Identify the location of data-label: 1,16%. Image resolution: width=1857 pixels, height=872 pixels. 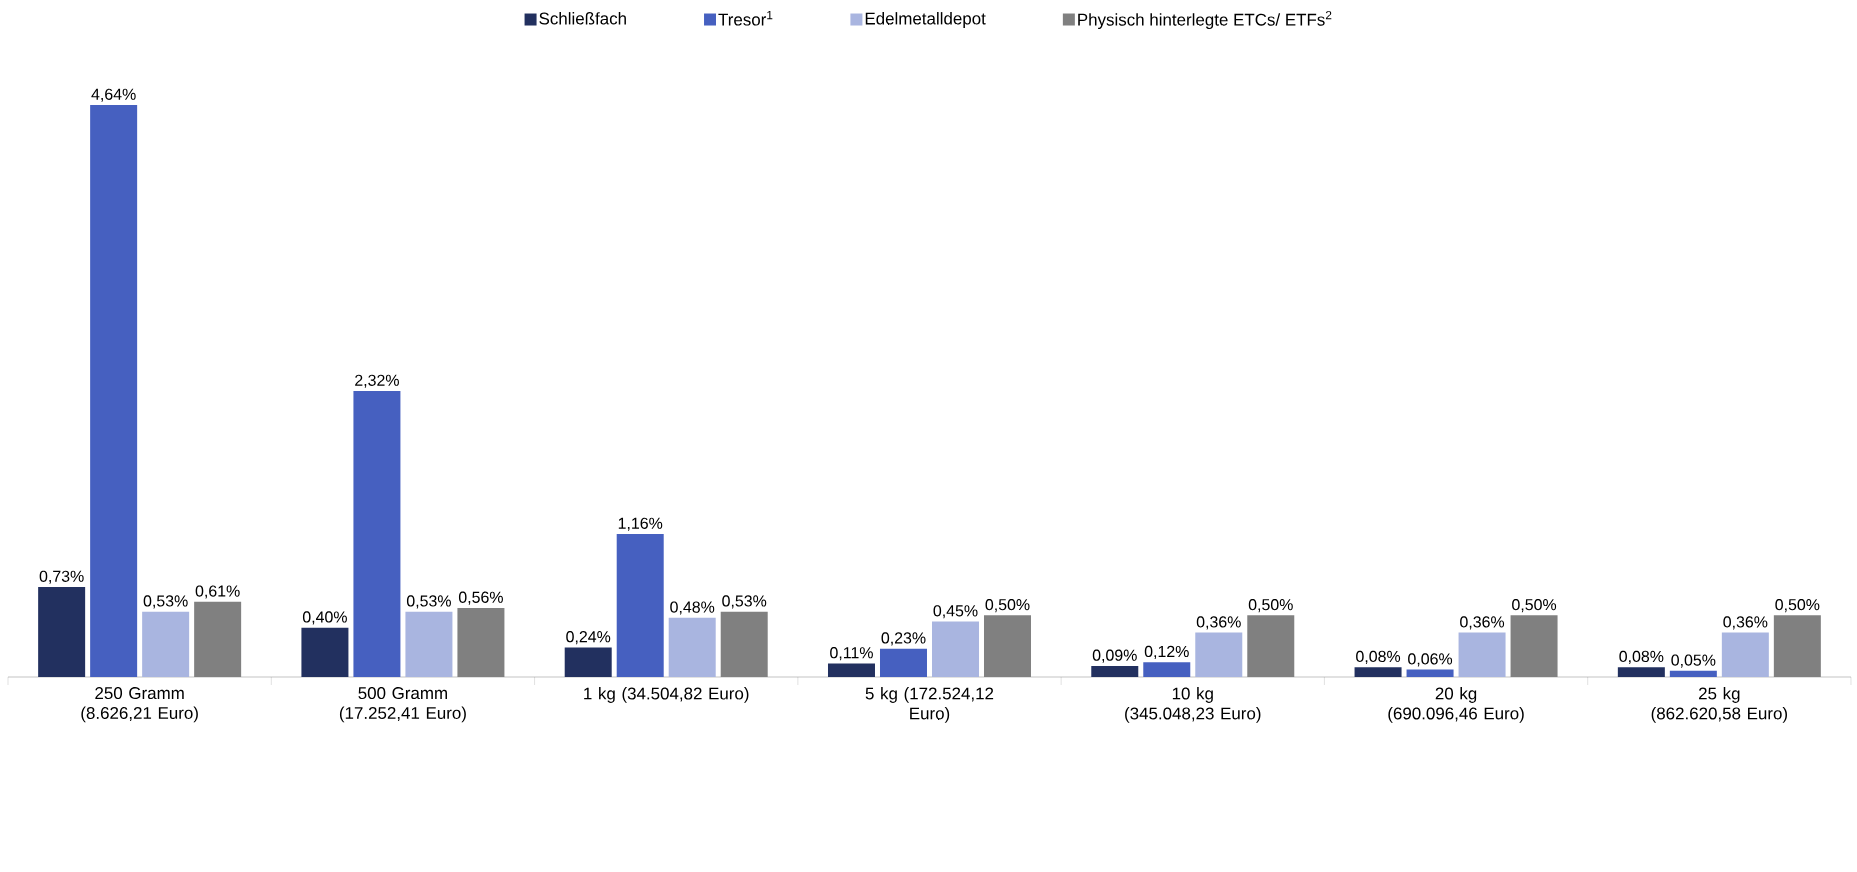
(640, 524).